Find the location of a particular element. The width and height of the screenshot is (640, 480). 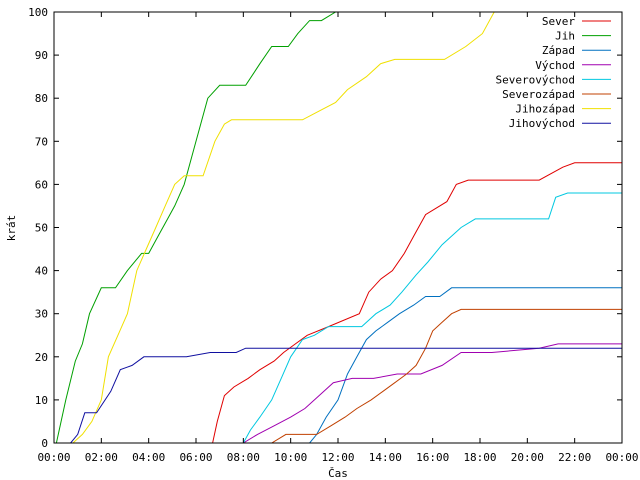

legend-label: Jihozápad is located at coordinates (545, 109).